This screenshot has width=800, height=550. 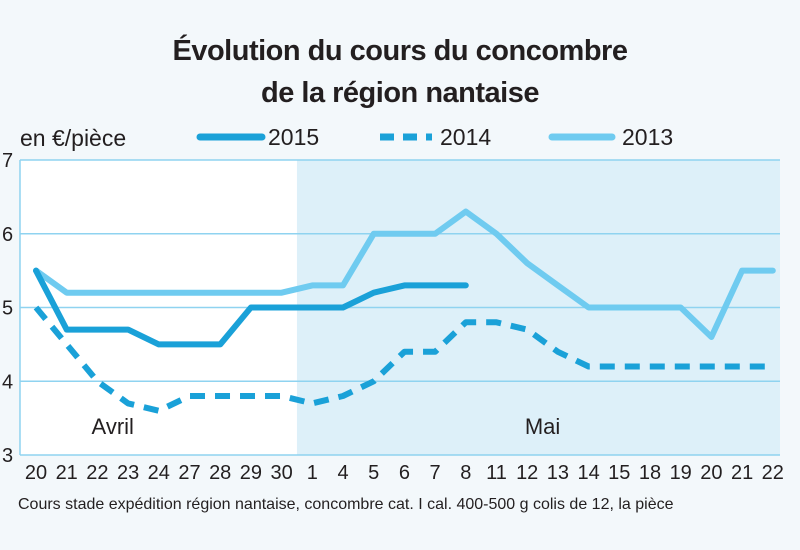 I want to click on x-tick-label: 14, so click(x=588, y=473).